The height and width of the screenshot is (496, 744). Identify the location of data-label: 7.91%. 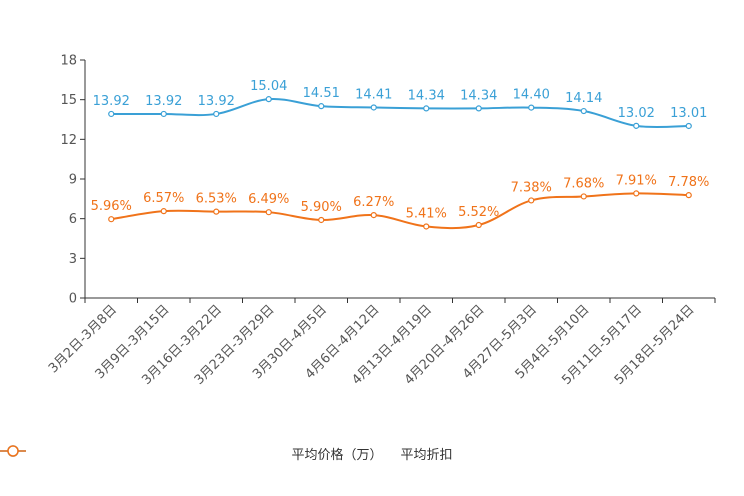
(636, 180).